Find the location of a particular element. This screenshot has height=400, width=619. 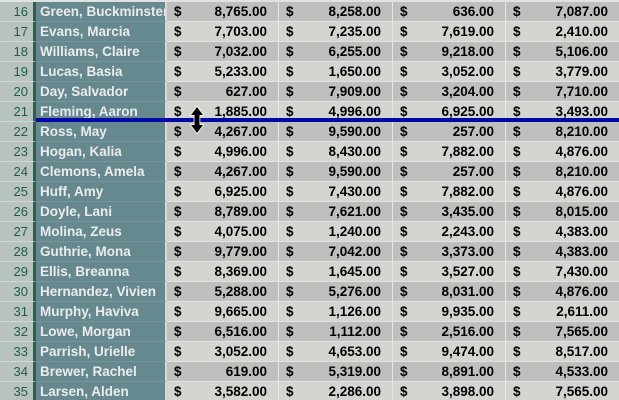

cell-amount: $ 8,015.00 is located at coordinates (562, 212).